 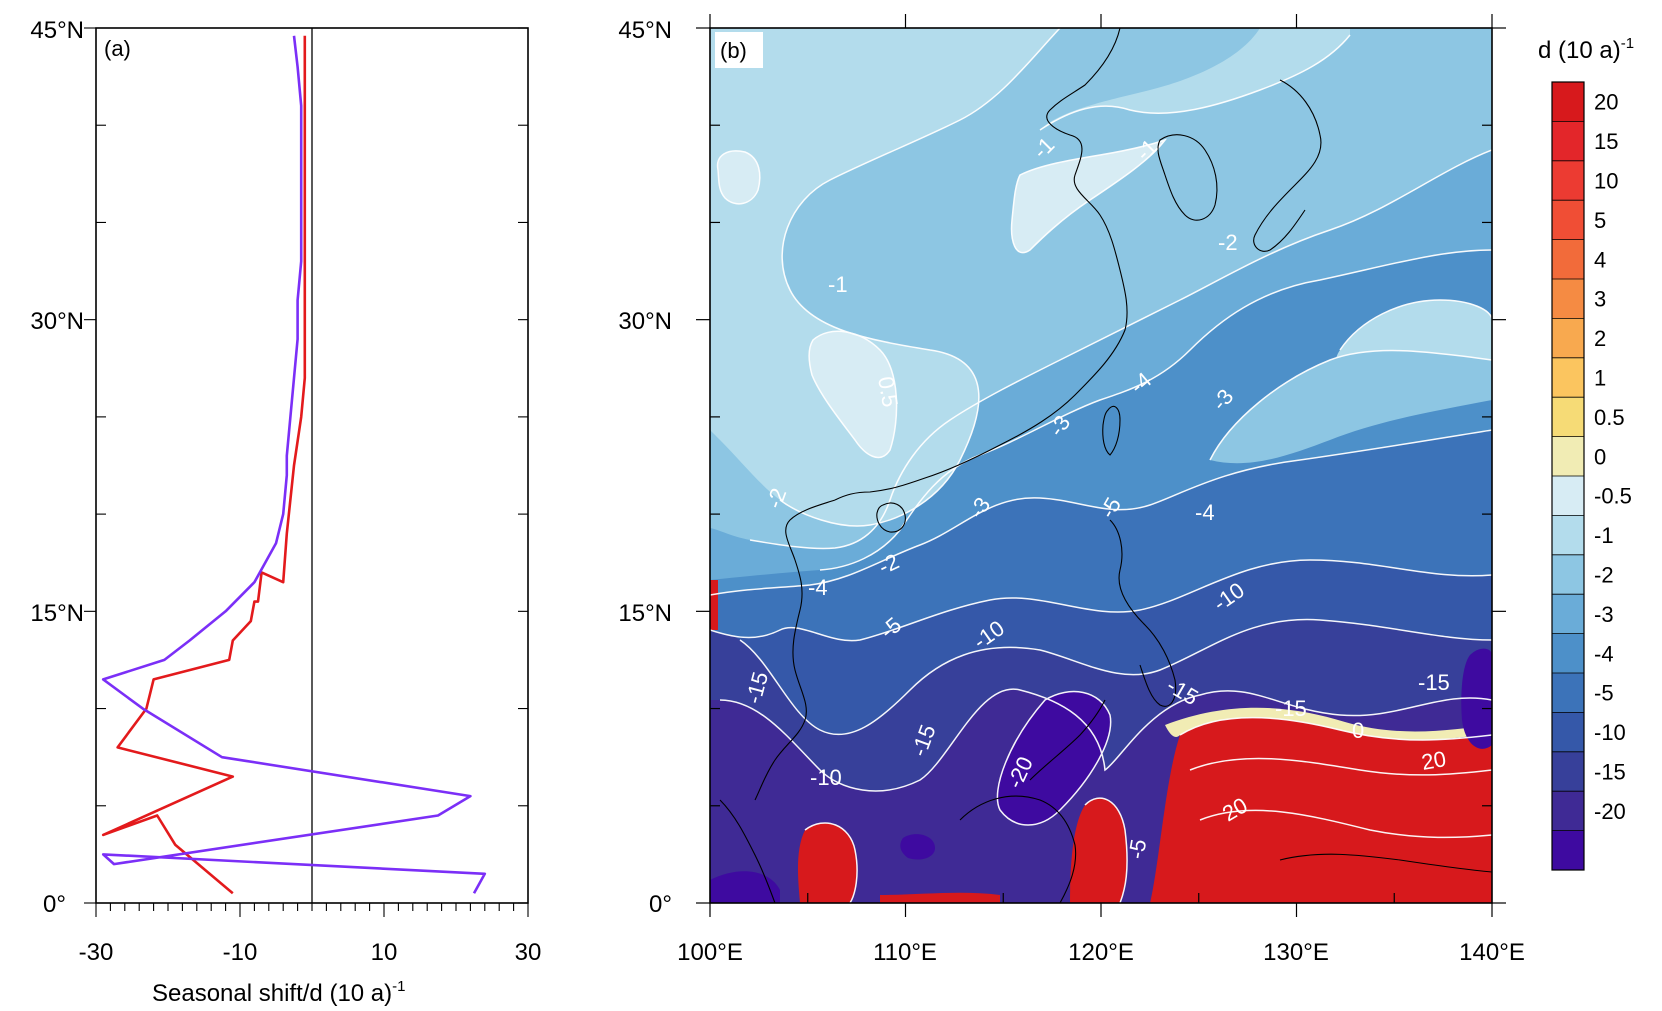 What do you see at coordinates (1335, 728) in the screenshot?
I see `contour-positive-20-east` at bounding box center [1335, 728].